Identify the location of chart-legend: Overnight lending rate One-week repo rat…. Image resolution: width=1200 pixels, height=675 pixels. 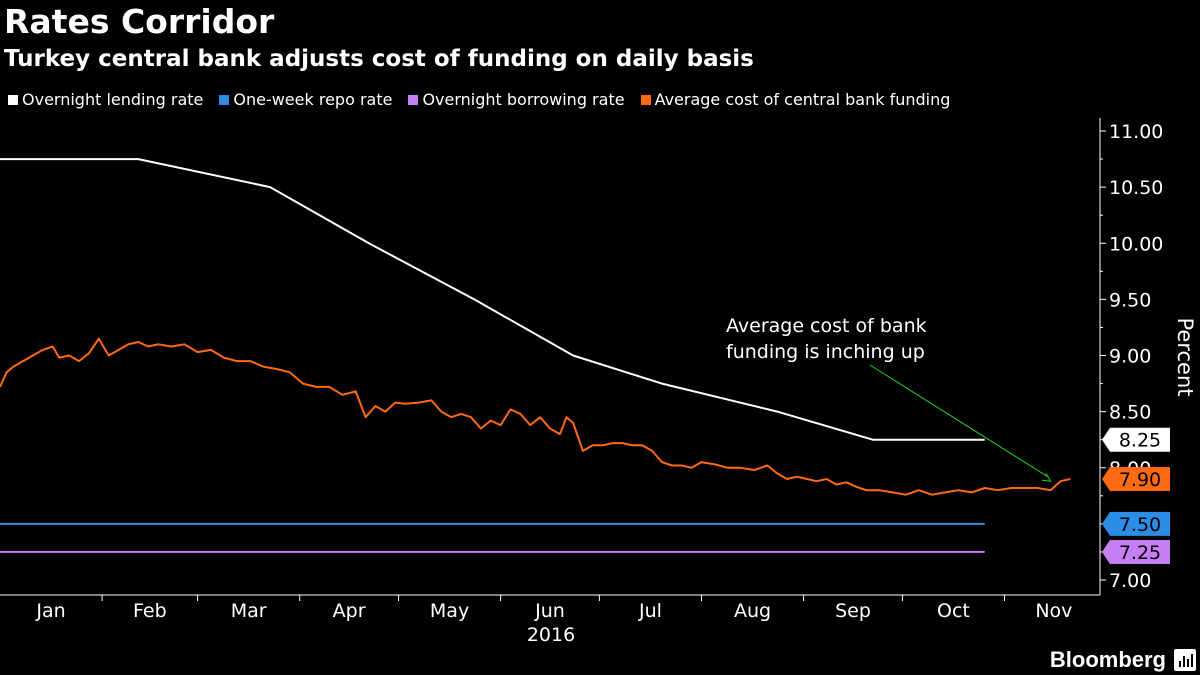
(479, 100).